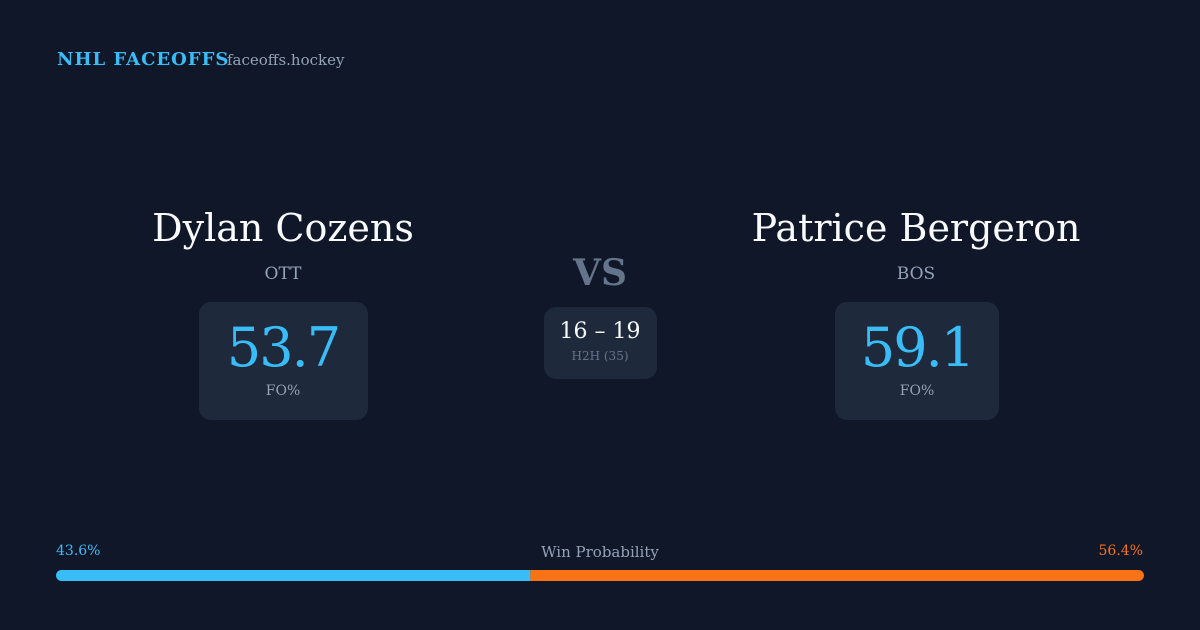 This screenshot has width=1200, height=630. What do you see at coordinates (600, 356) in the screenshot?
I see `h2h-label: H2H (35)` at bounding box center [600, 356].